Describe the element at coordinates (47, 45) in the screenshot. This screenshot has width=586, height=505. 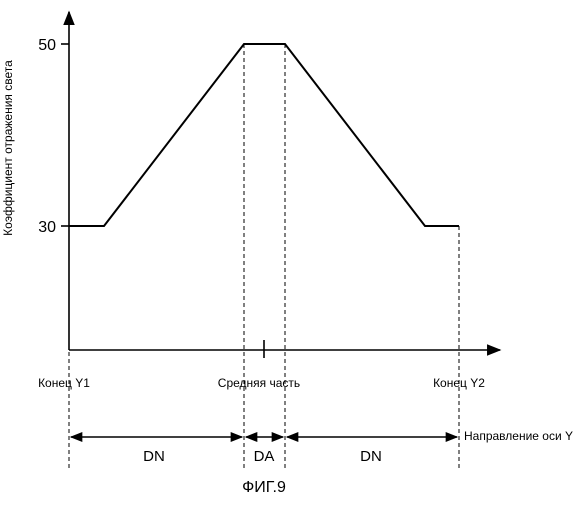
I see `y-tick-label-50: 50` at that location.